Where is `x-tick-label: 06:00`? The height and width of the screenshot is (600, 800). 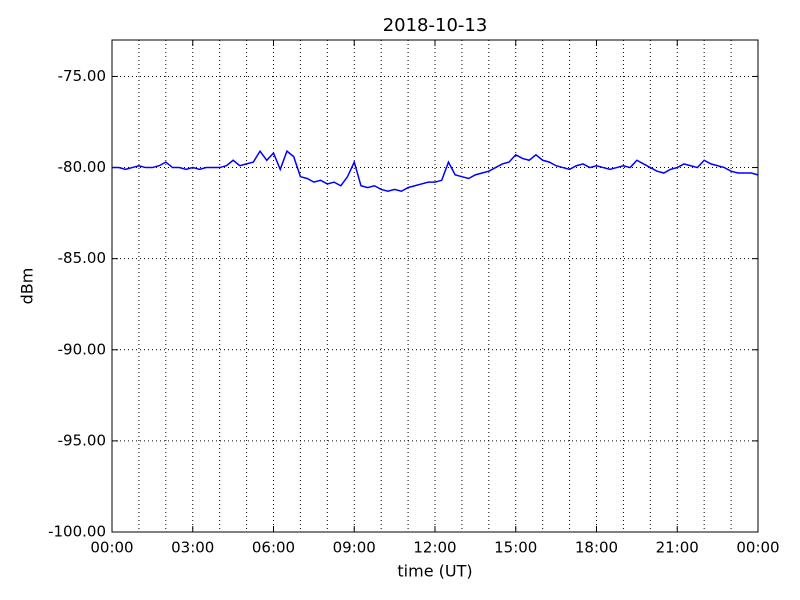
x-tick-label: 06:00 is located at coordinates (273, 548).